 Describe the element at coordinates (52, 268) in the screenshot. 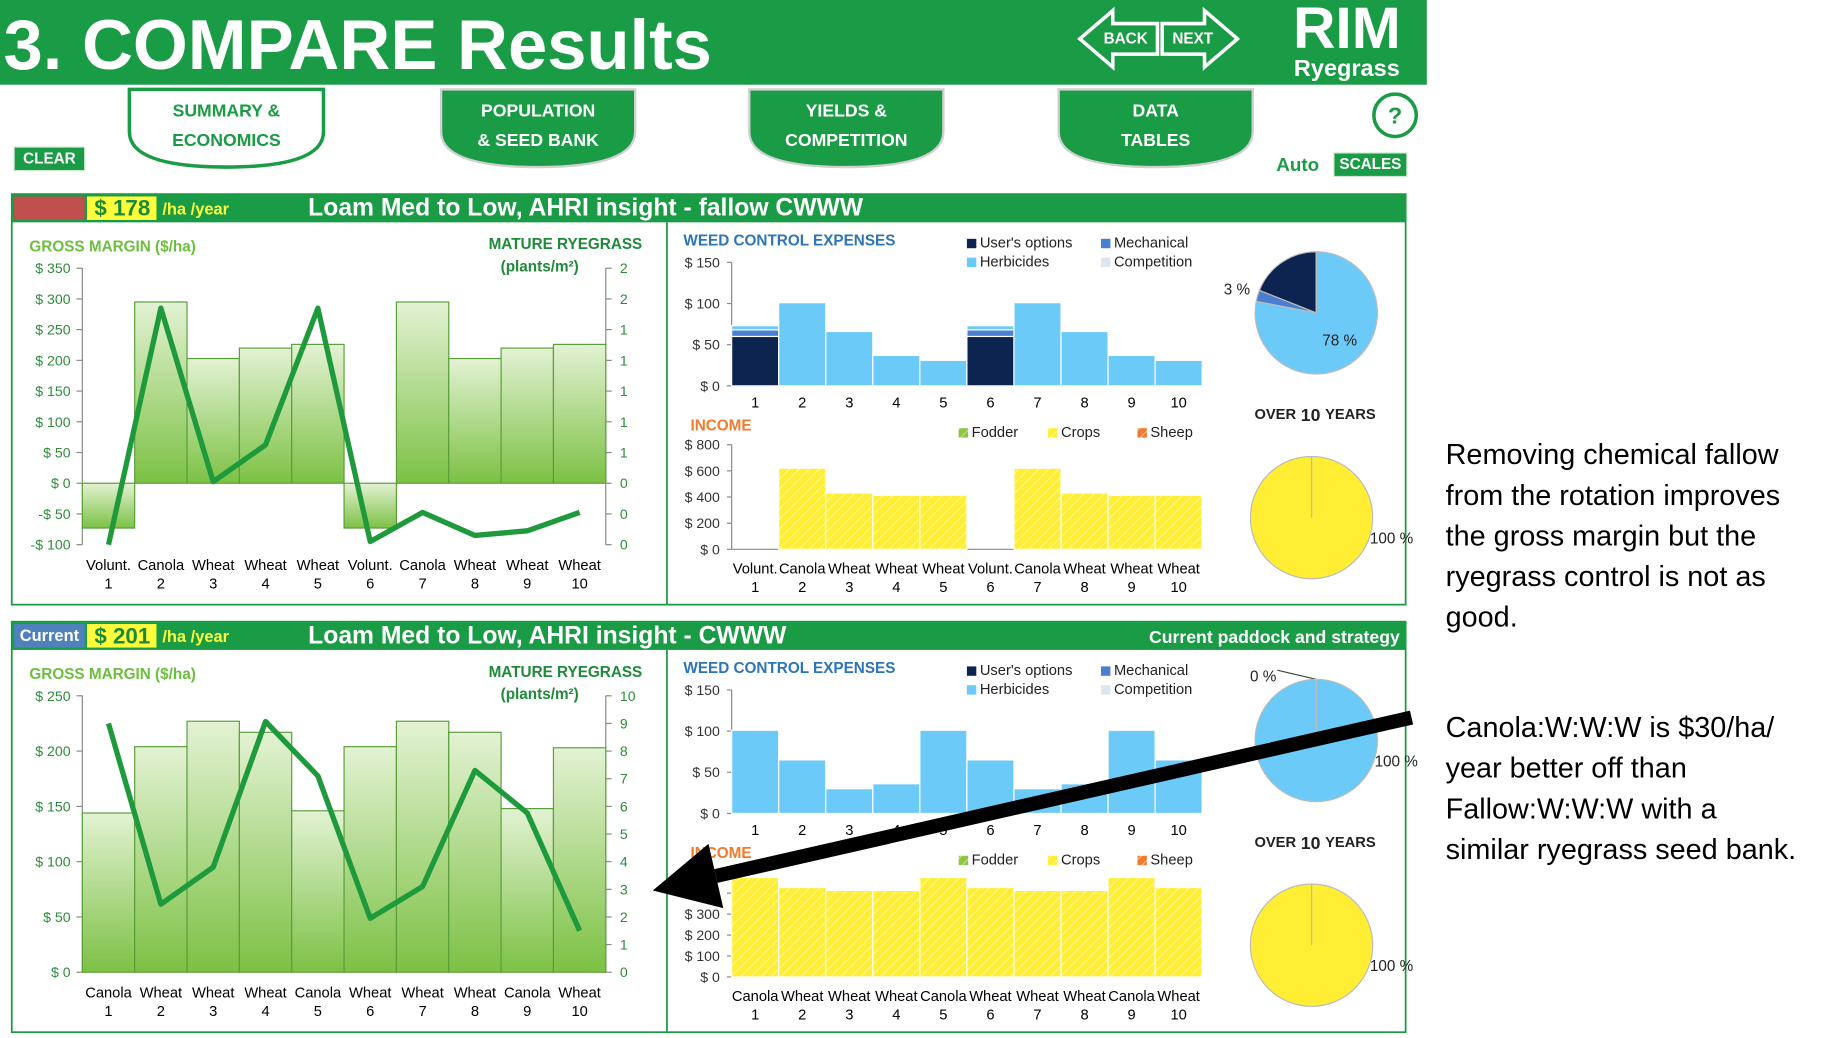

I see `y-tick-label: $ 350` at that location.